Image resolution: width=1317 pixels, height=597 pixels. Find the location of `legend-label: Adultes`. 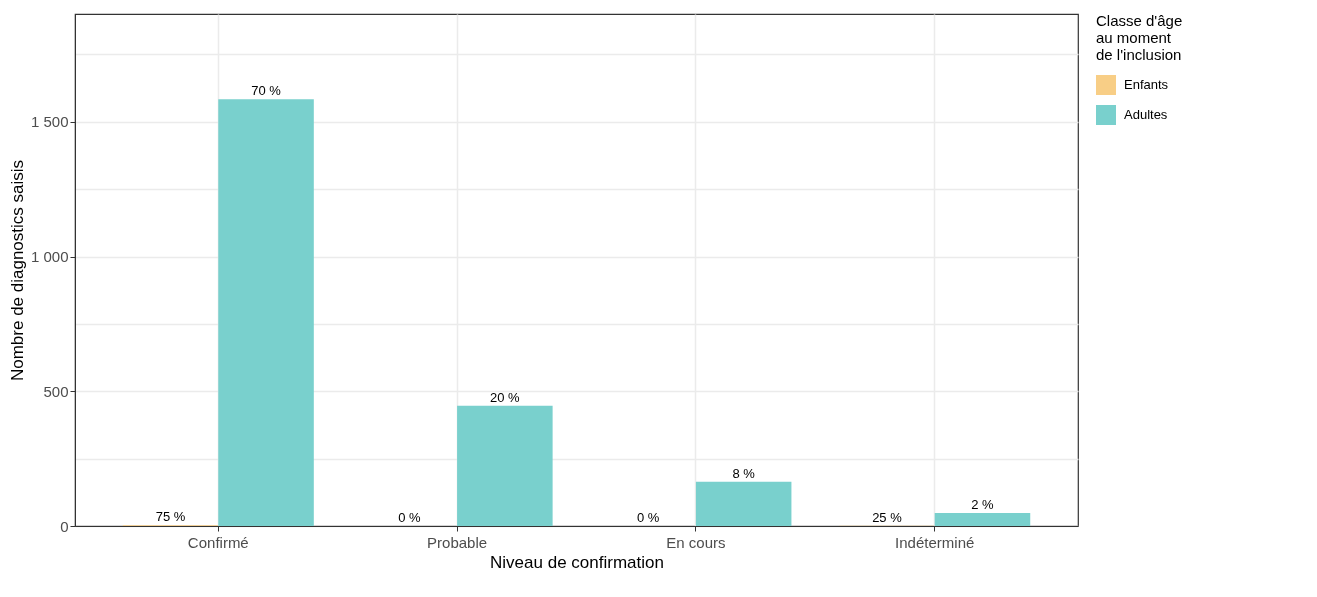

legend-label: Adultes is located at coordinates (1146, 114).